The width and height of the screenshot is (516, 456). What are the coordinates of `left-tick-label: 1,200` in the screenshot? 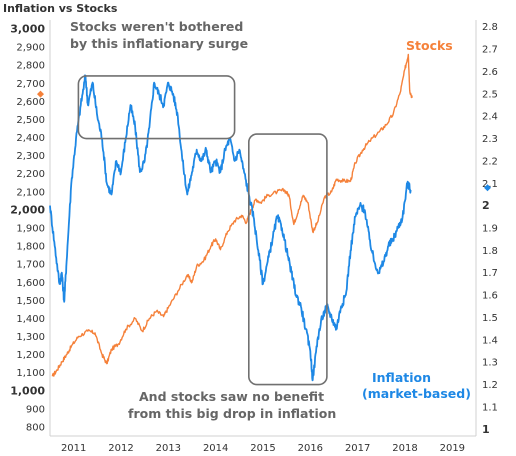 It's located at (30, 355).